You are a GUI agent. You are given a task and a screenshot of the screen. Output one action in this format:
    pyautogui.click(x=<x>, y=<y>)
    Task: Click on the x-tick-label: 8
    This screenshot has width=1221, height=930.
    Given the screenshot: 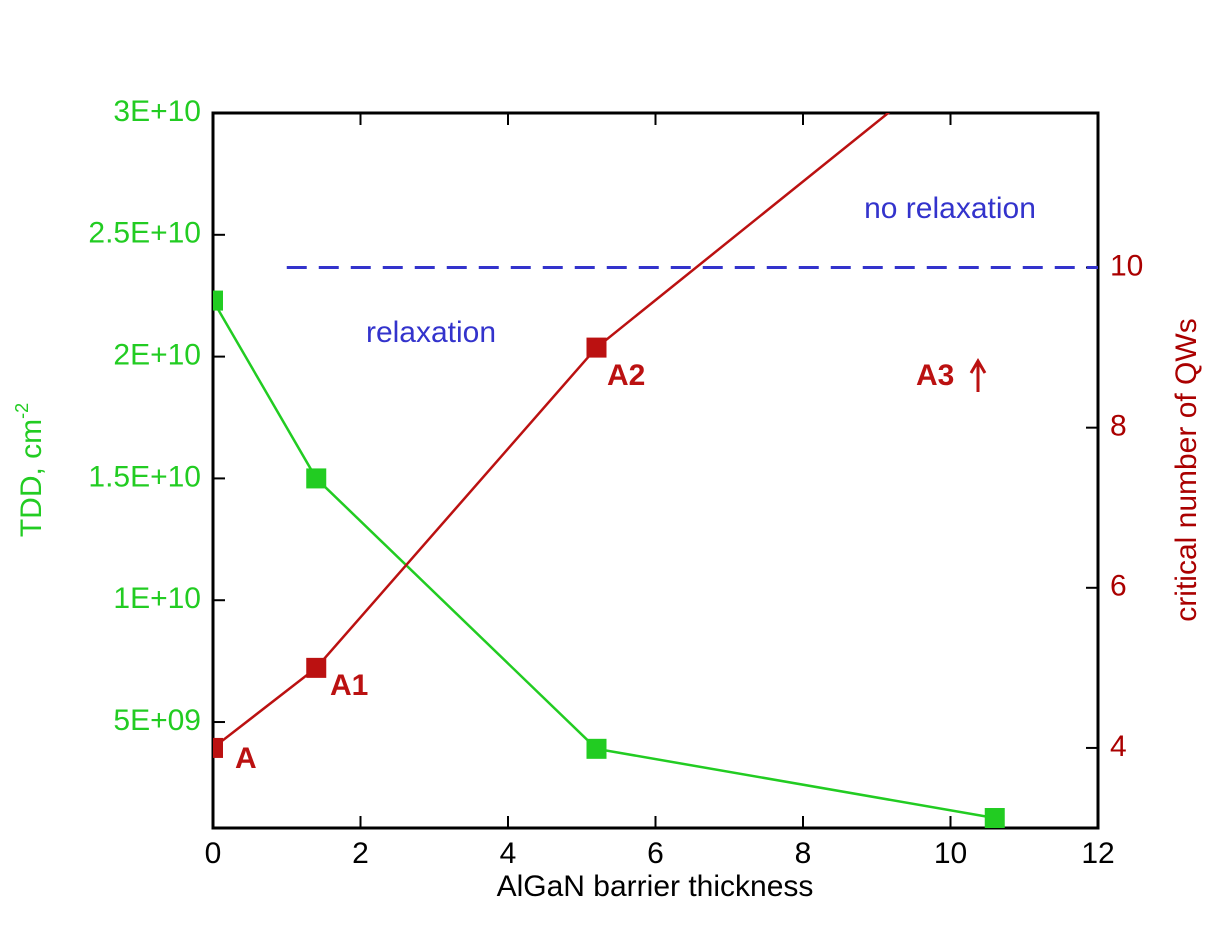 What is the action you would take?
    pyautogui.click(x=803, y=853)
    